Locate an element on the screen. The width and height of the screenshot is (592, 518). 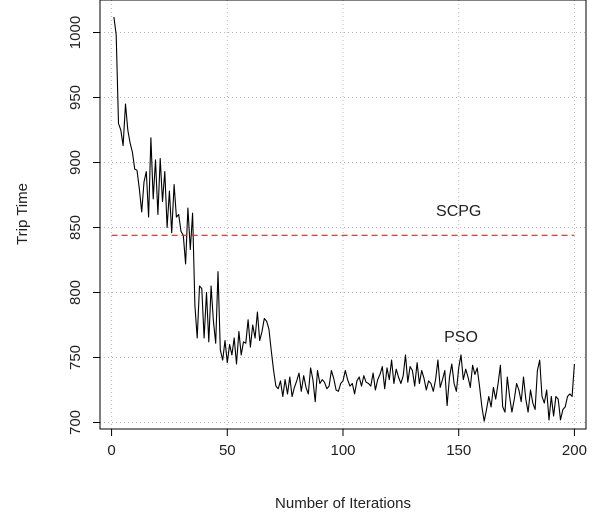
y-tick-label: 700 is located at coordinates (75, 422).